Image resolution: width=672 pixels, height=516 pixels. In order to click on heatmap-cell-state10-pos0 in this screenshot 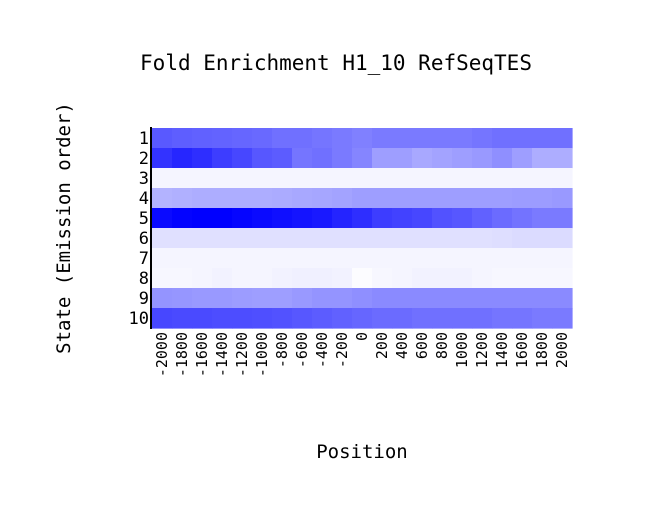, I will do `click(362, 318)`.